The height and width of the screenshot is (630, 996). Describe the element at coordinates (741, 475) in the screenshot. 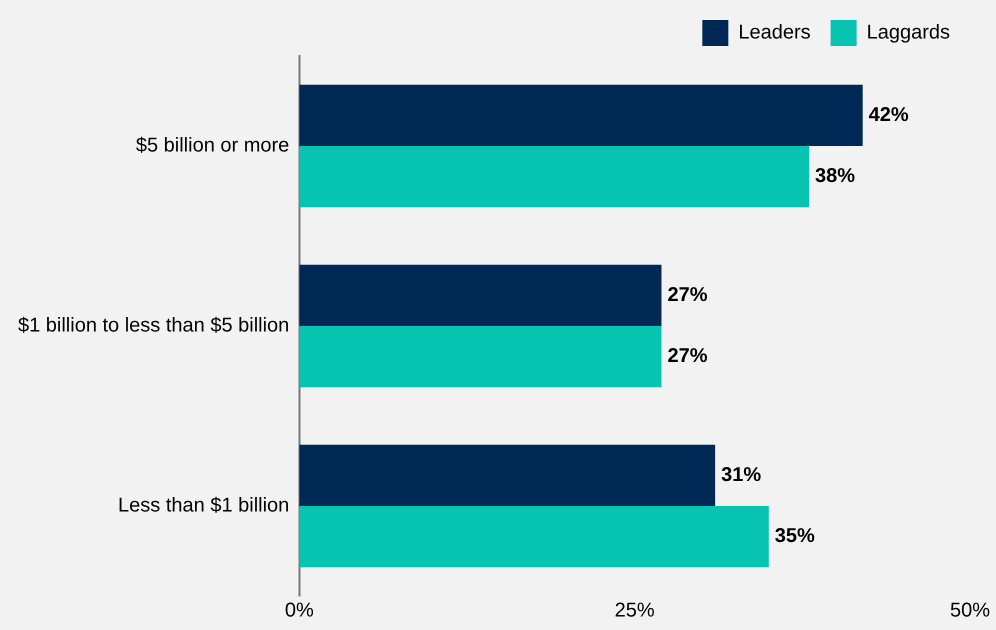

I see `text: 31%` at that location.